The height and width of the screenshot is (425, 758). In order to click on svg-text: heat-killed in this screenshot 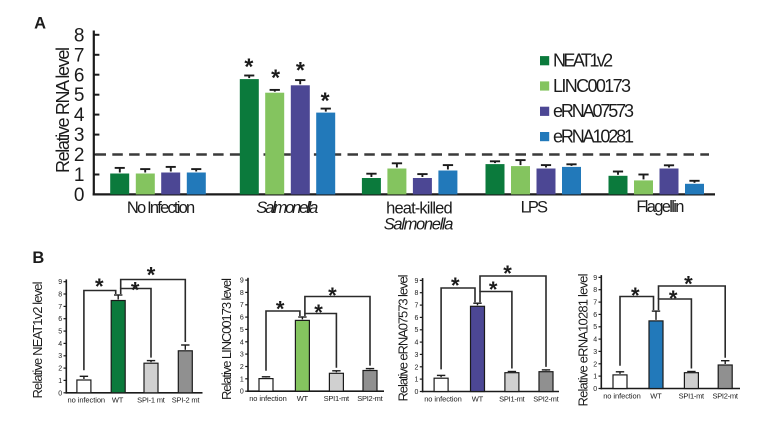, I will do `click(419, 208)`.